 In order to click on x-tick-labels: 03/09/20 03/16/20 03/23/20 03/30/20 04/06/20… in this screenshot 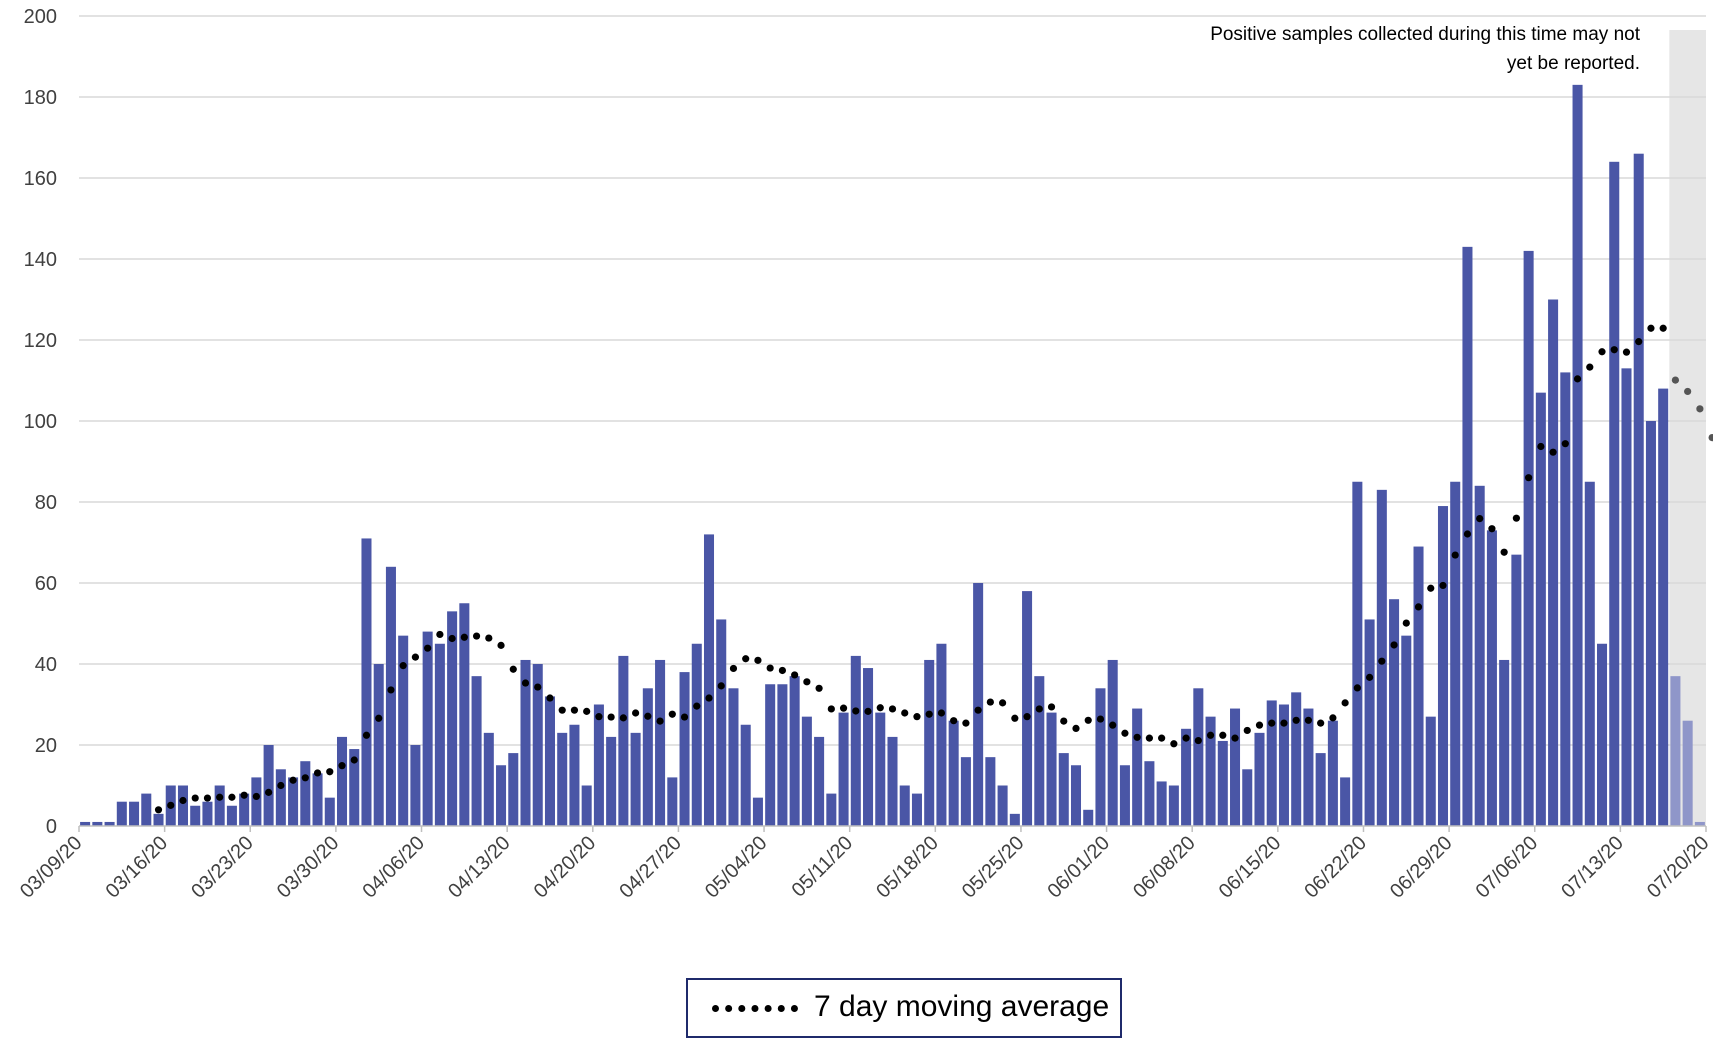, I will do `click(864, 867)`.